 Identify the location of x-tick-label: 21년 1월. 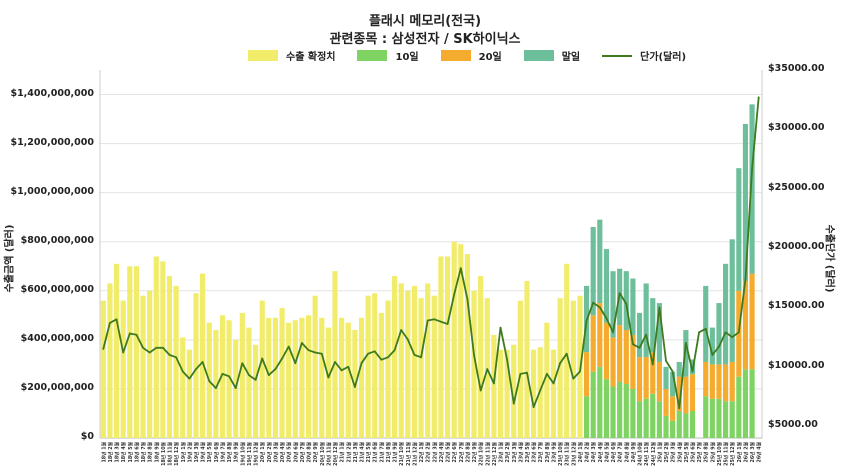
(342, 451).